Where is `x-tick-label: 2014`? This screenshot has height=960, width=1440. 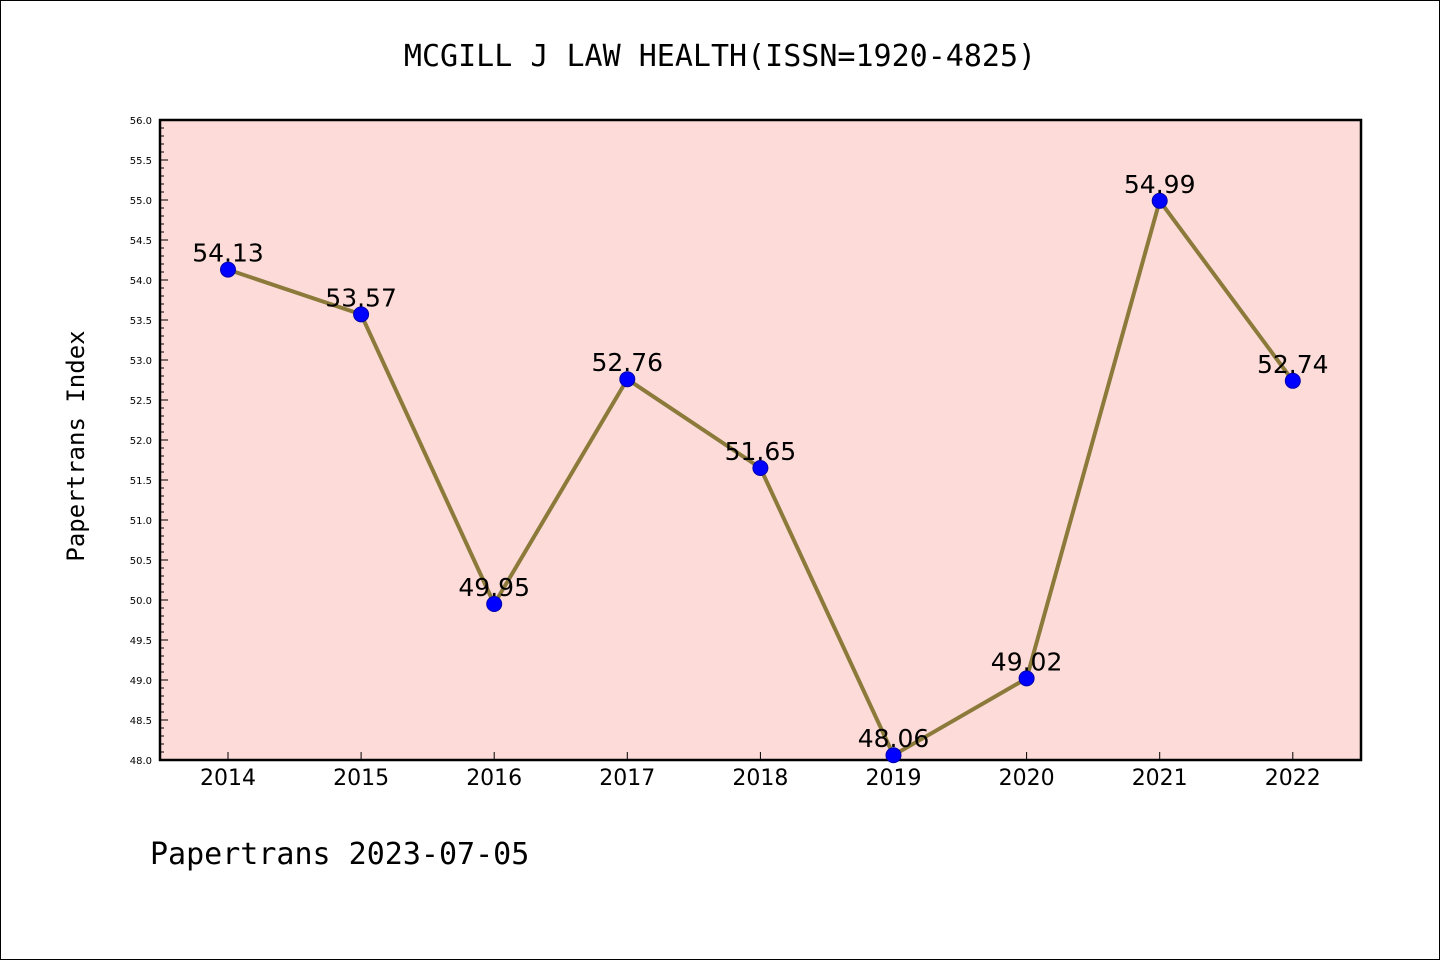
x-tick-label: 2014 is located at coordinates (228, 778).